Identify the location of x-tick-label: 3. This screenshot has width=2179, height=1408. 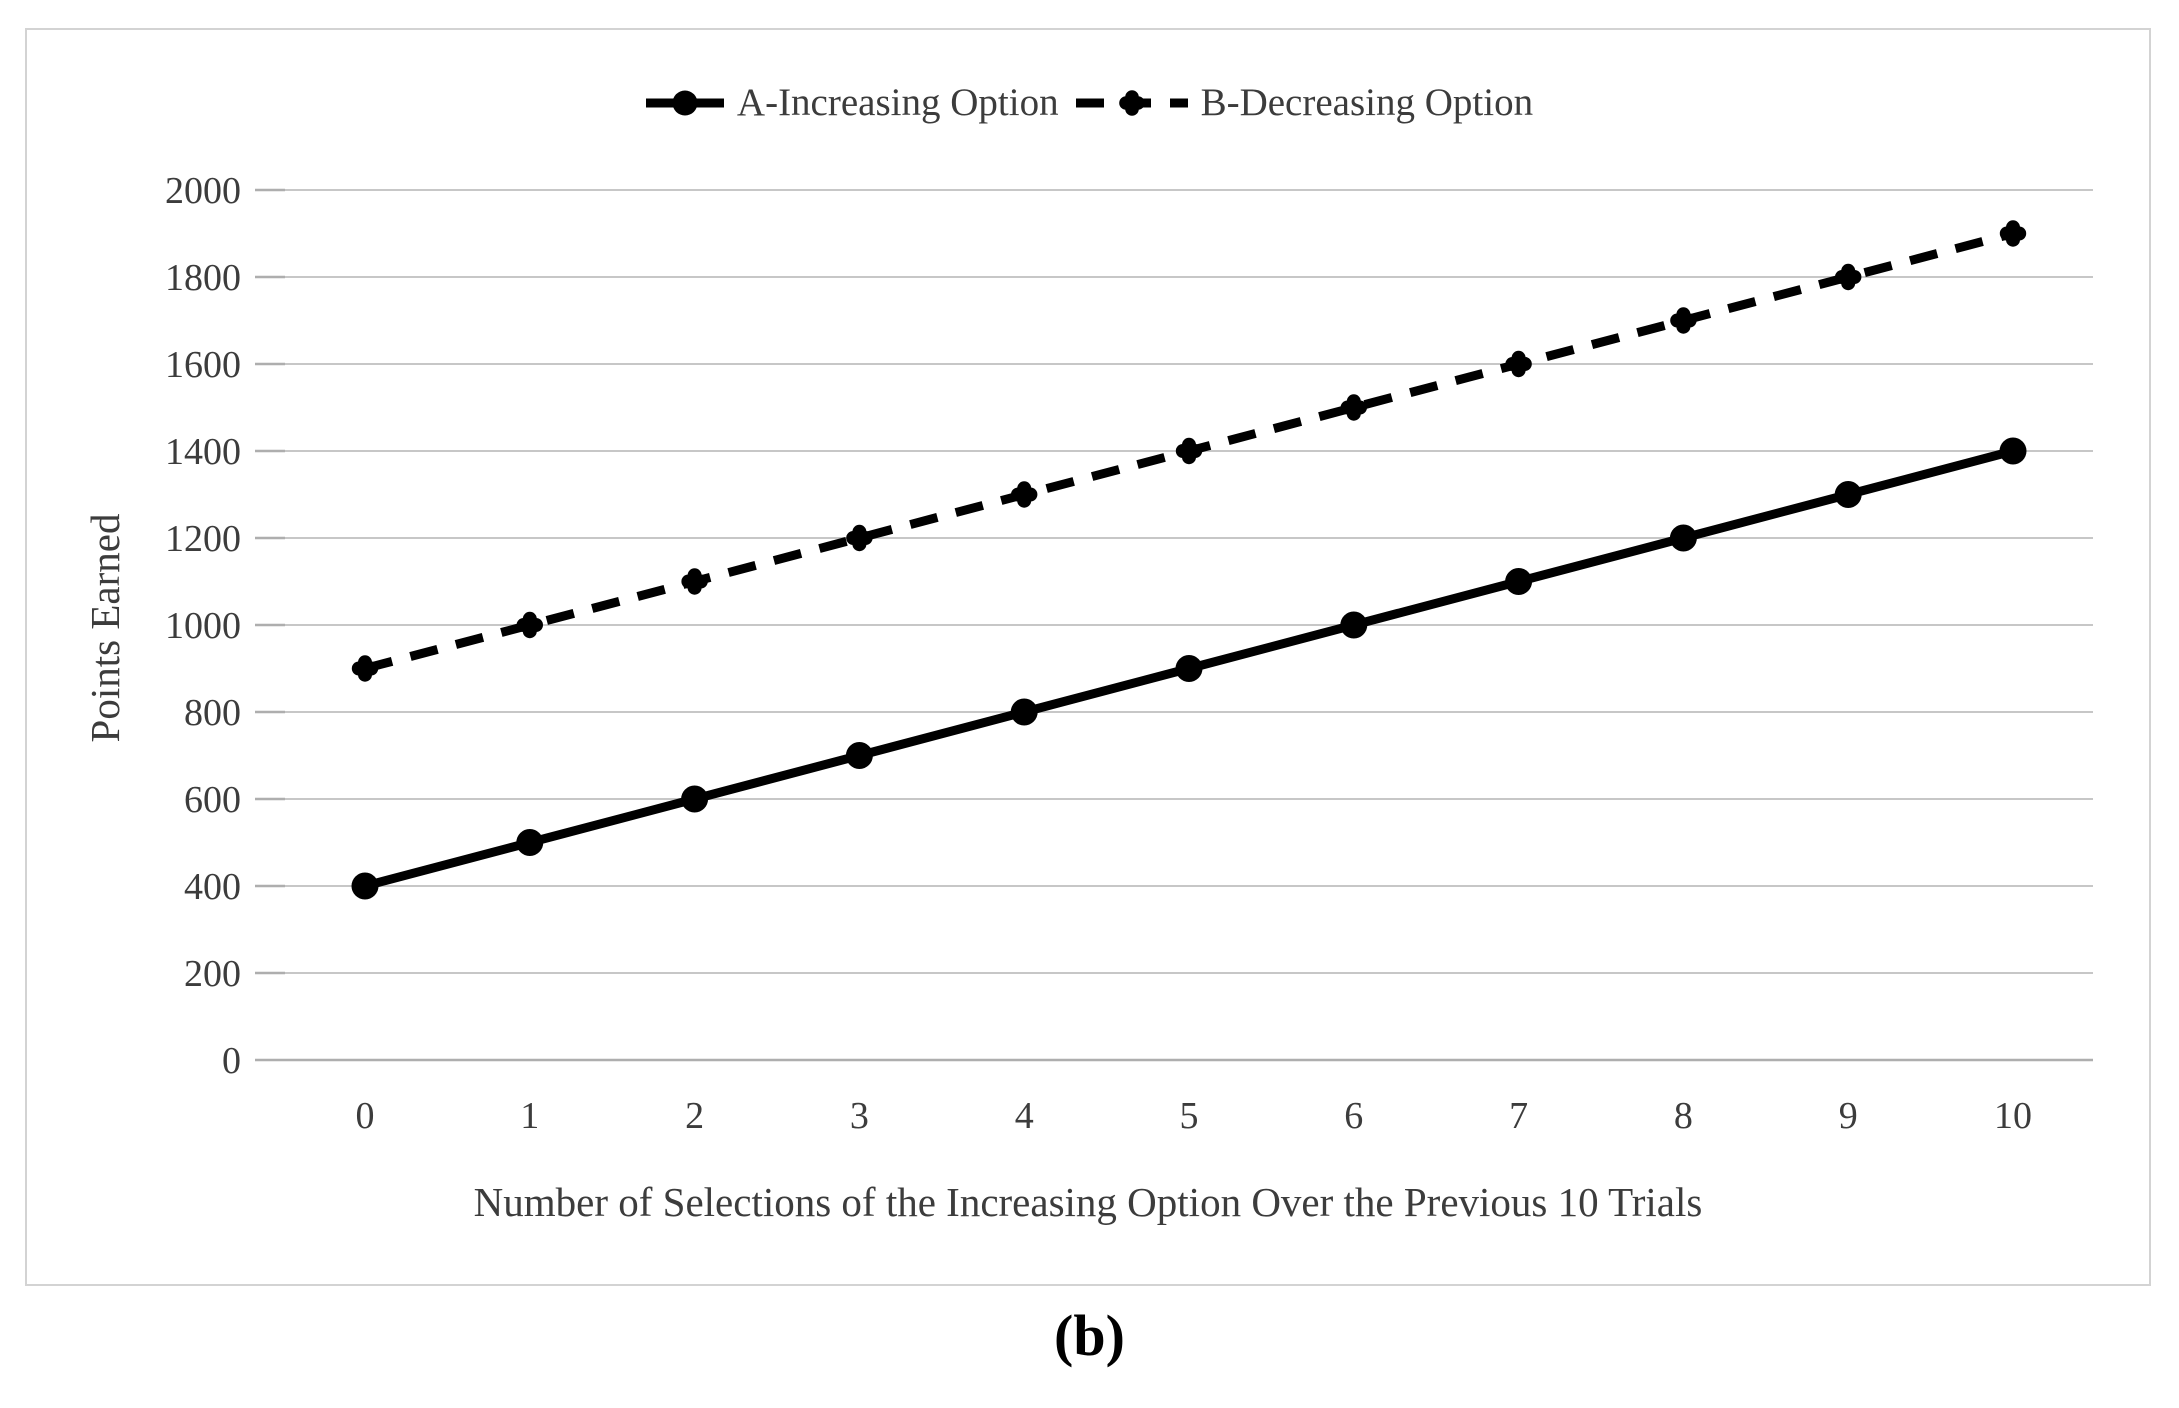
(859, 1116).